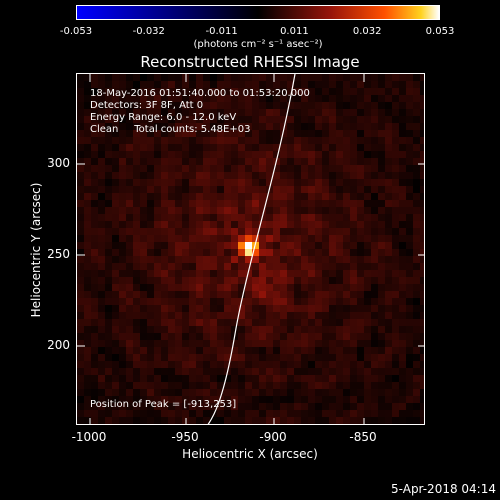  Describe the element at coordinates (273, 437) in the screenshot. I see `x-tick-label: -900` at that location.